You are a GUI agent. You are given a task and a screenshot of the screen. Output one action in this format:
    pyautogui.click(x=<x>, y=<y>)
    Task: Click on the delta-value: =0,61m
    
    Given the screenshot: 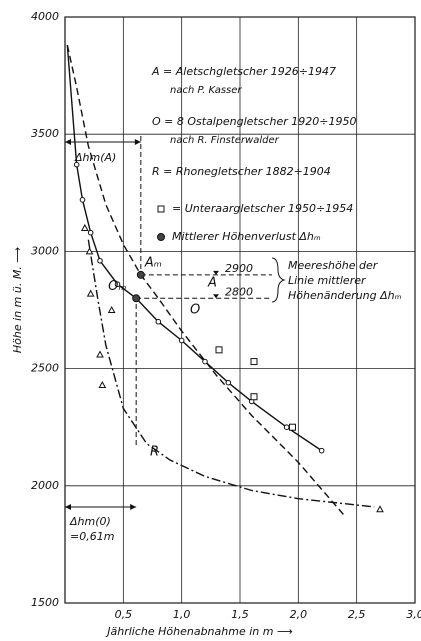 What is the action you would take?
    pyautogui.click(x=92, y=536)
    